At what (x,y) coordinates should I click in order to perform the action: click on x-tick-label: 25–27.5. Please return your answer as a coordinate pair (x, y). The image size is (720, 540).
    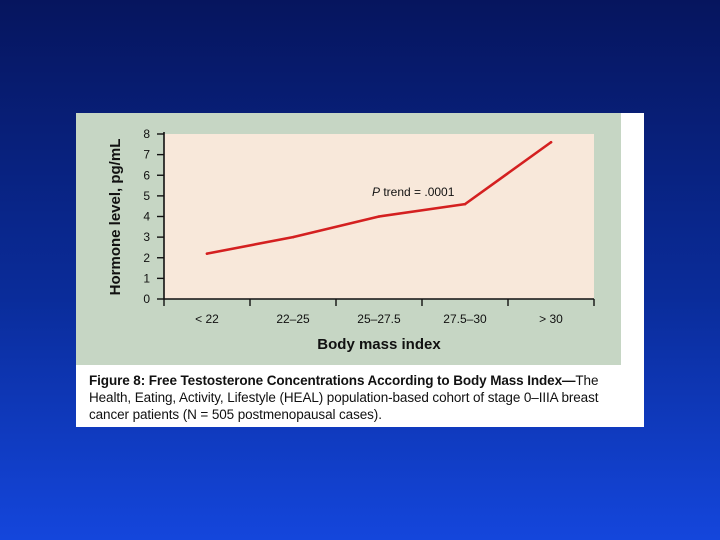
    Looking at the image, I should click on (379, 319).